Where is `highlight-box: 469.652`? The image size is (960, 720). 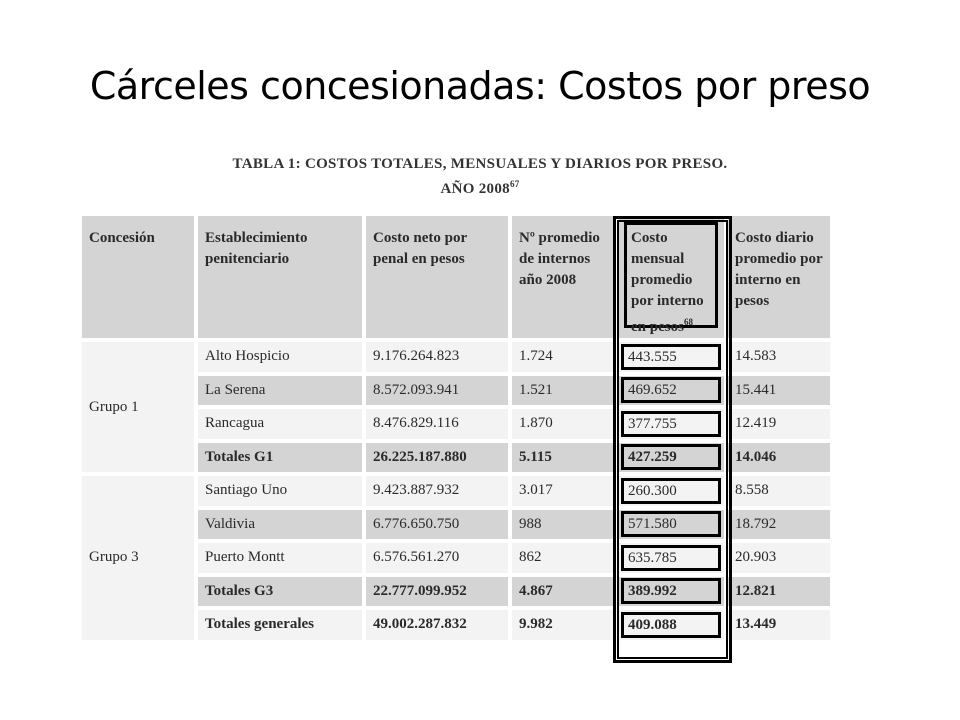
highlight-box: 469.652 is located at coordinates (671, 390).